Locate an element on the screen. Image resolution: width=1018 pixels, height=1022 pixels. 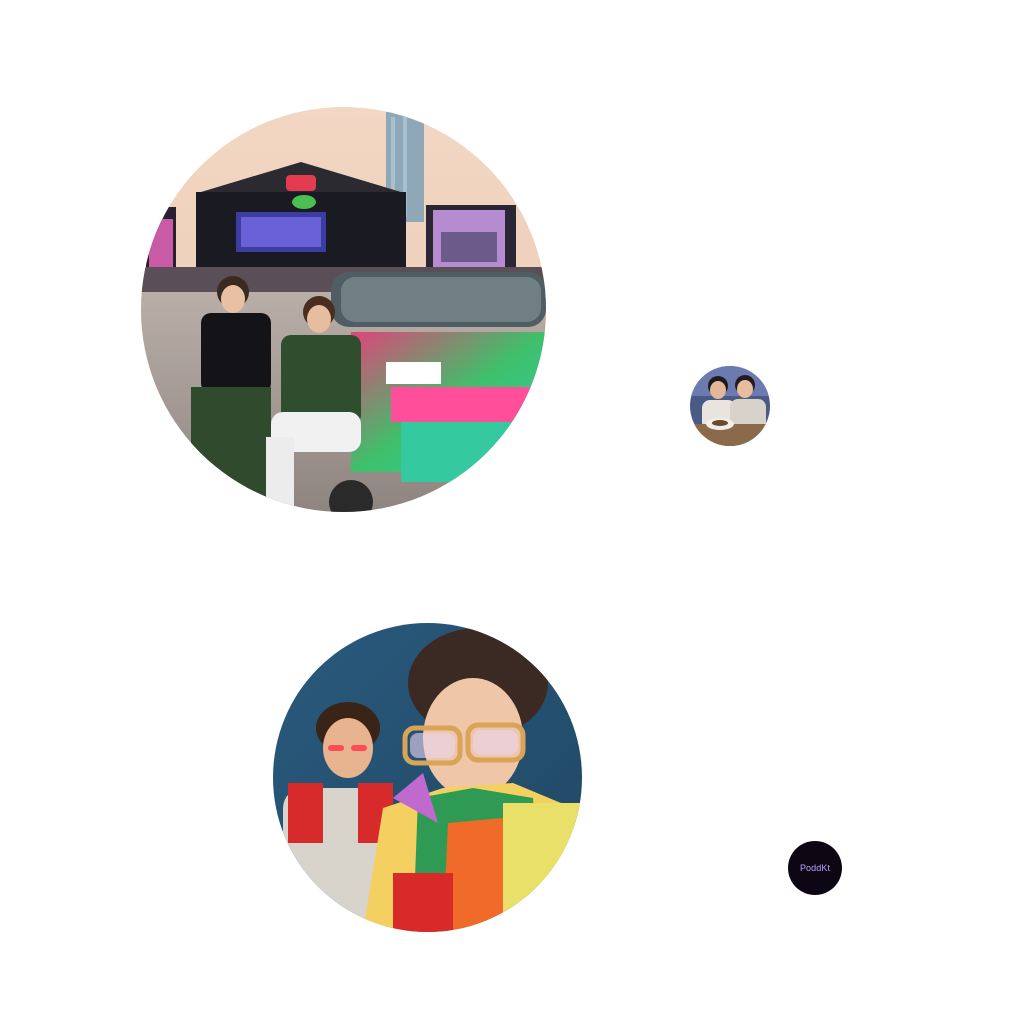
bubble-cafe-photo is located at coordinates (730, 406).